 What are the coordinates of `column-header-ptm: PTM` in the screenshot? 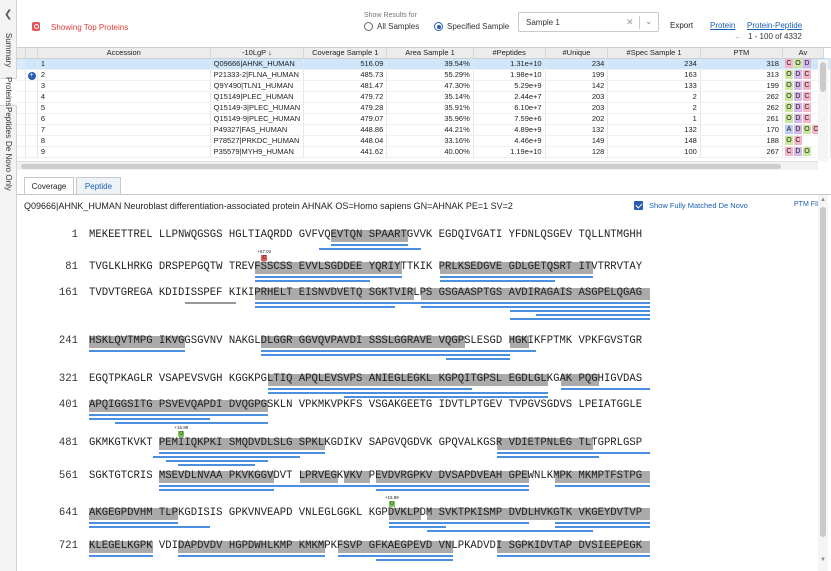 It's located at (741, 53).